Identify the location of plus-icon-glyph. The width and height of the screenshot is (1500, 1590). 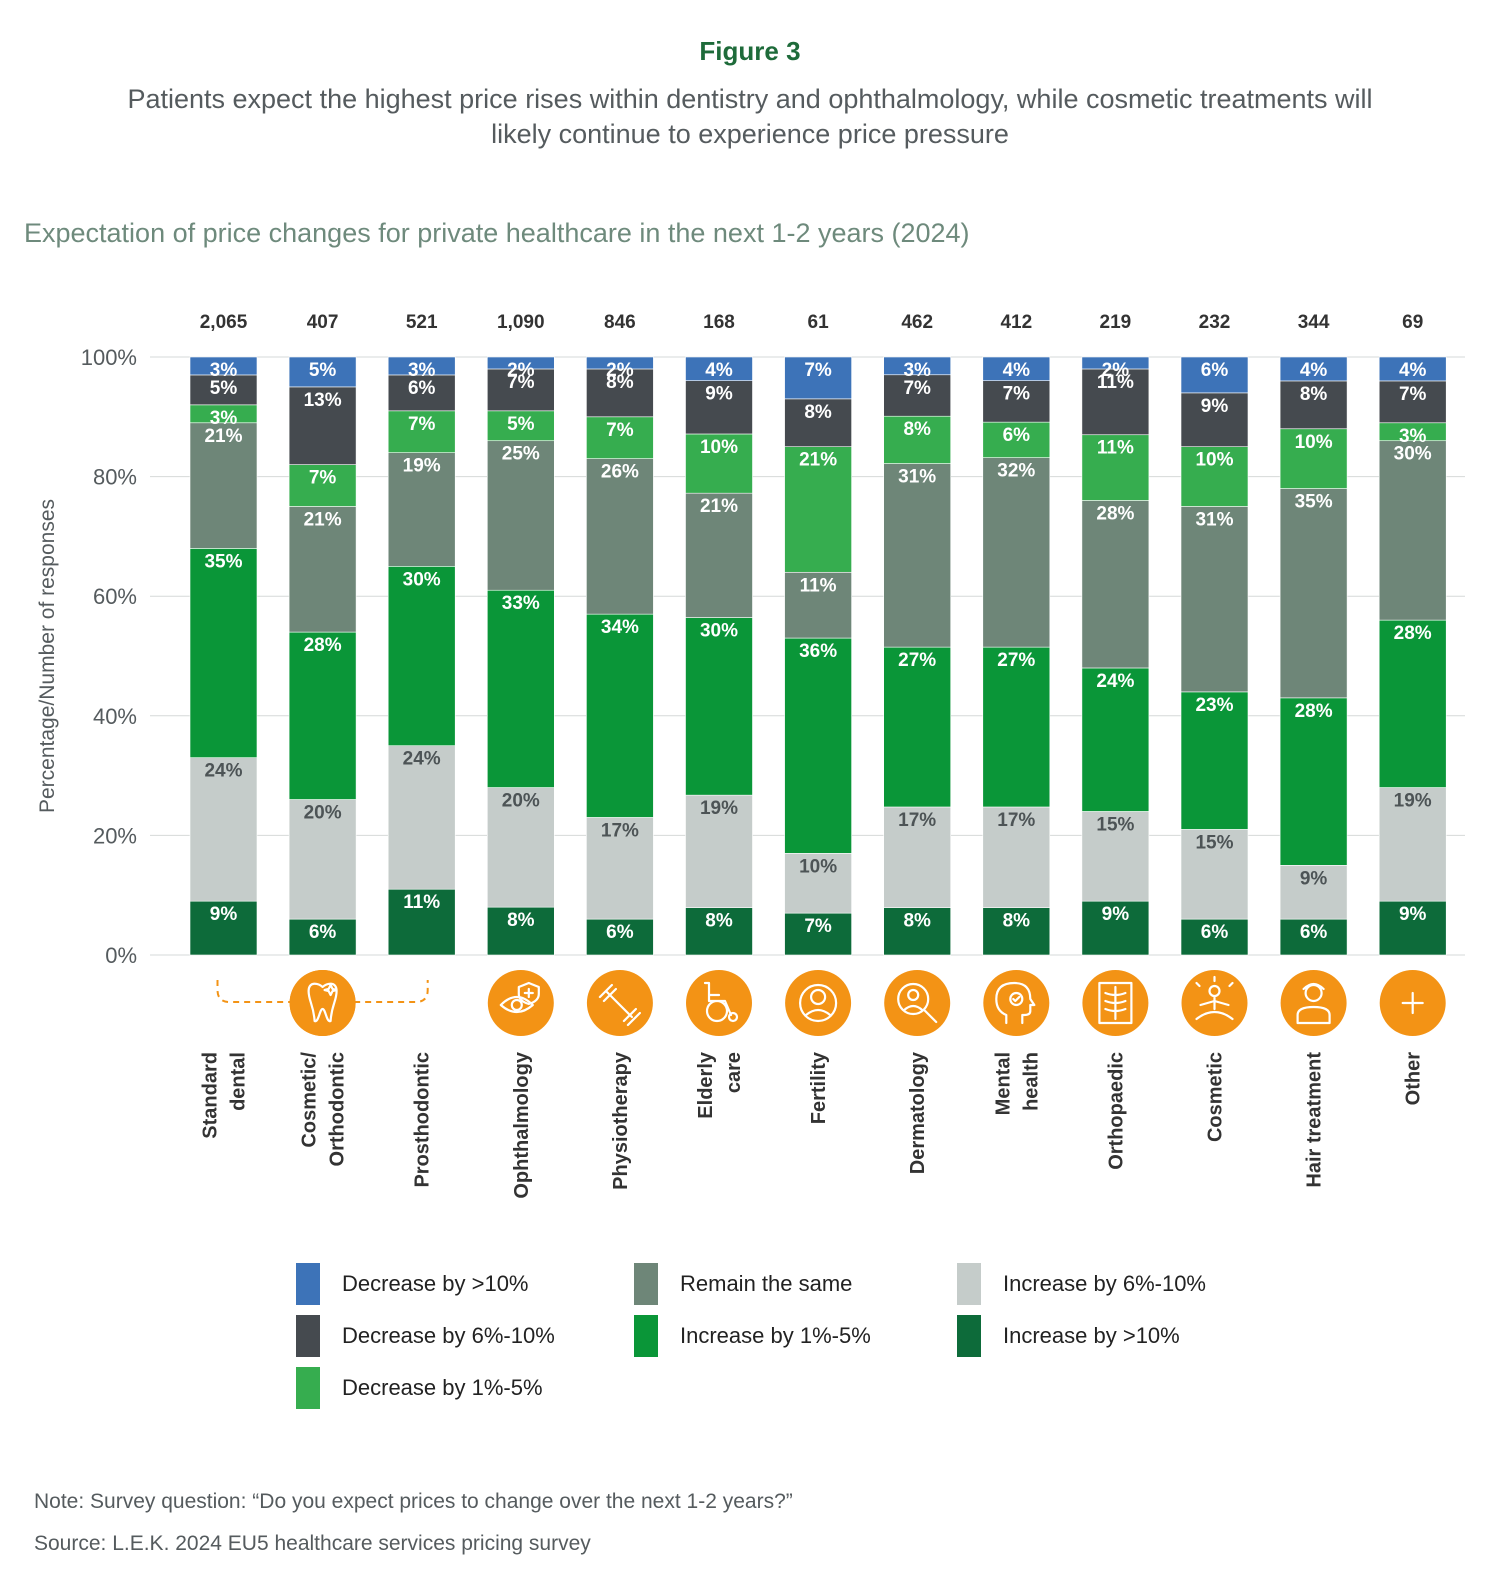
(1412, 1003).